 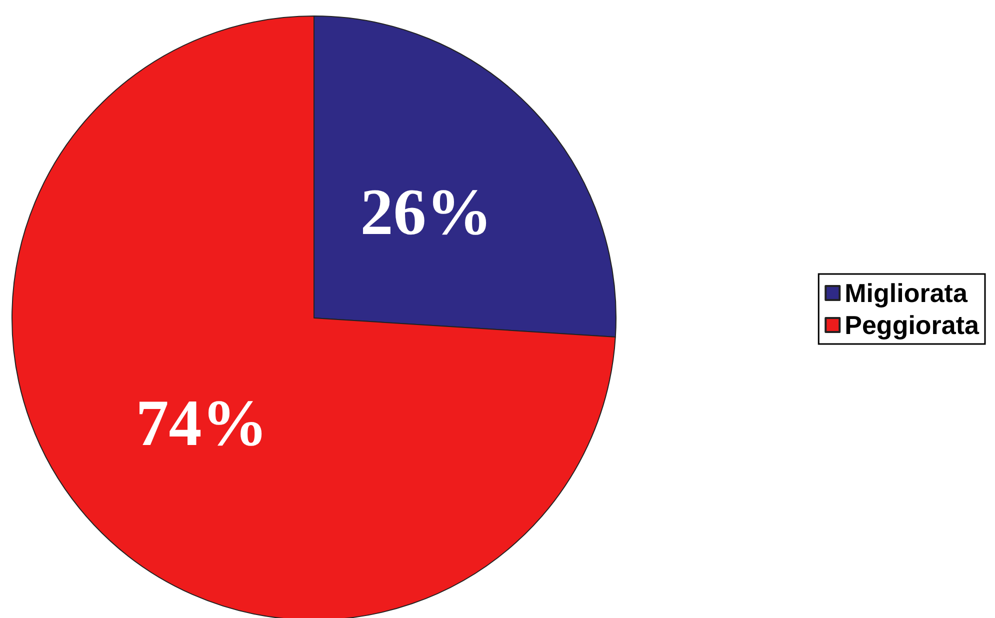 I want to click on legend-label: Migliorata, so click(x=906, y=293).